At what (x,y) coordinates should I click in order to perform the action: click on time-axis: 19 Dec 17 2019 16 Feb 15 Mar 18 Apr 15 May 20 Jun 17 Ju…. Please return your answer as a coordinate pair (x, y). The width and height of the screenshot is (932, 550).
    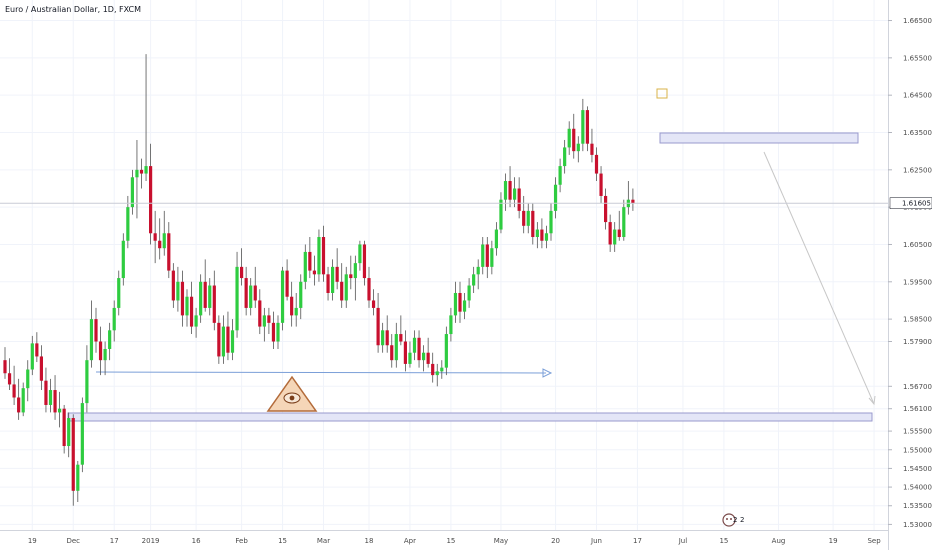
    Looking at the image, I should click on (454, 541).